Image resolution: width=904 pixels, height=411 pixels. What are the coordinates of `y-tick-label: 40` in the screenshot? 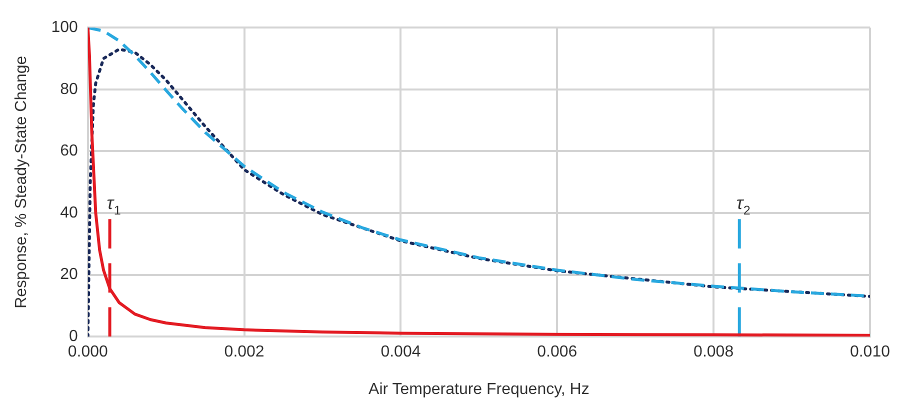 It's located at (69, 213).